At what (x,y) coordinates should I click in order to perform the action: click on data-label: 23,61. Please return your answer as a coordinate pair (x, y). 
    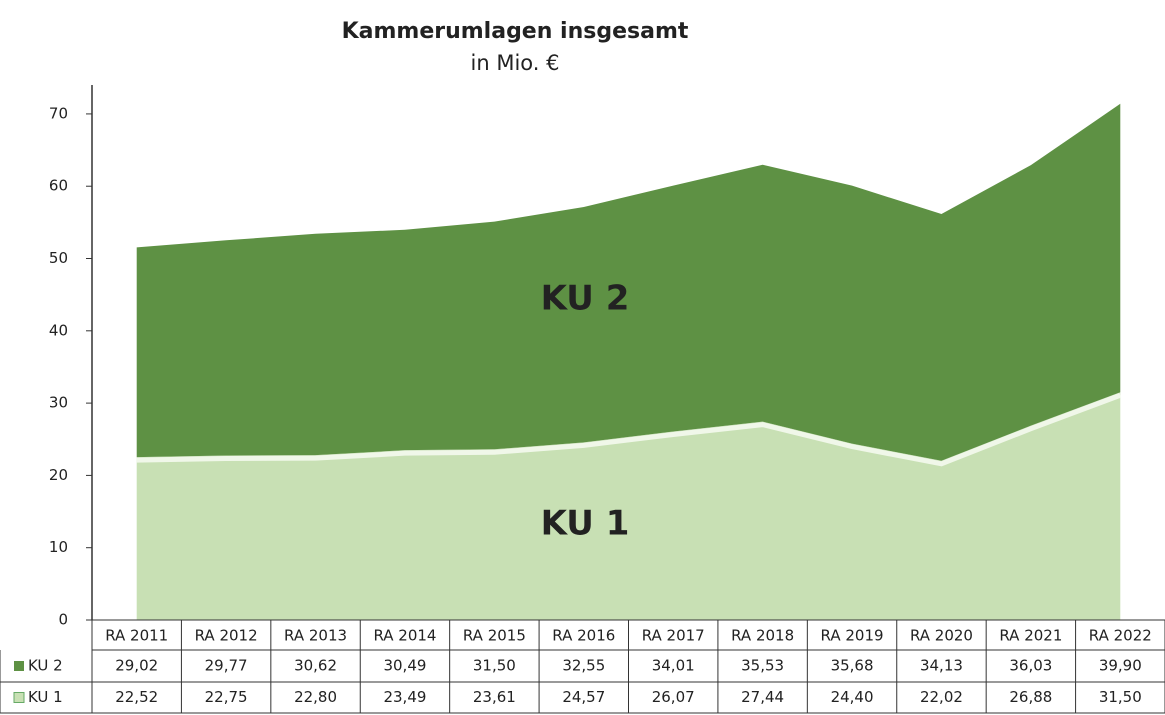
    Looking at the image, I should click on (494, 697).